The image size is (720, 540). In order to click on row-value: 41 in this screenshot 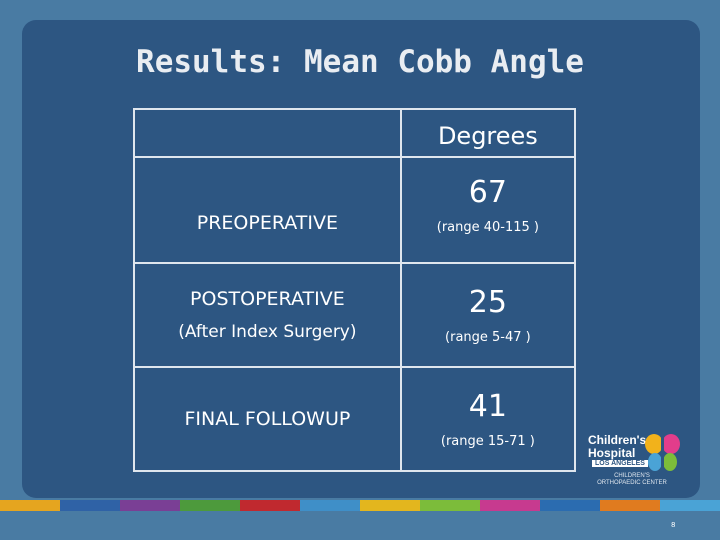, I will do `click(487, 406)`.